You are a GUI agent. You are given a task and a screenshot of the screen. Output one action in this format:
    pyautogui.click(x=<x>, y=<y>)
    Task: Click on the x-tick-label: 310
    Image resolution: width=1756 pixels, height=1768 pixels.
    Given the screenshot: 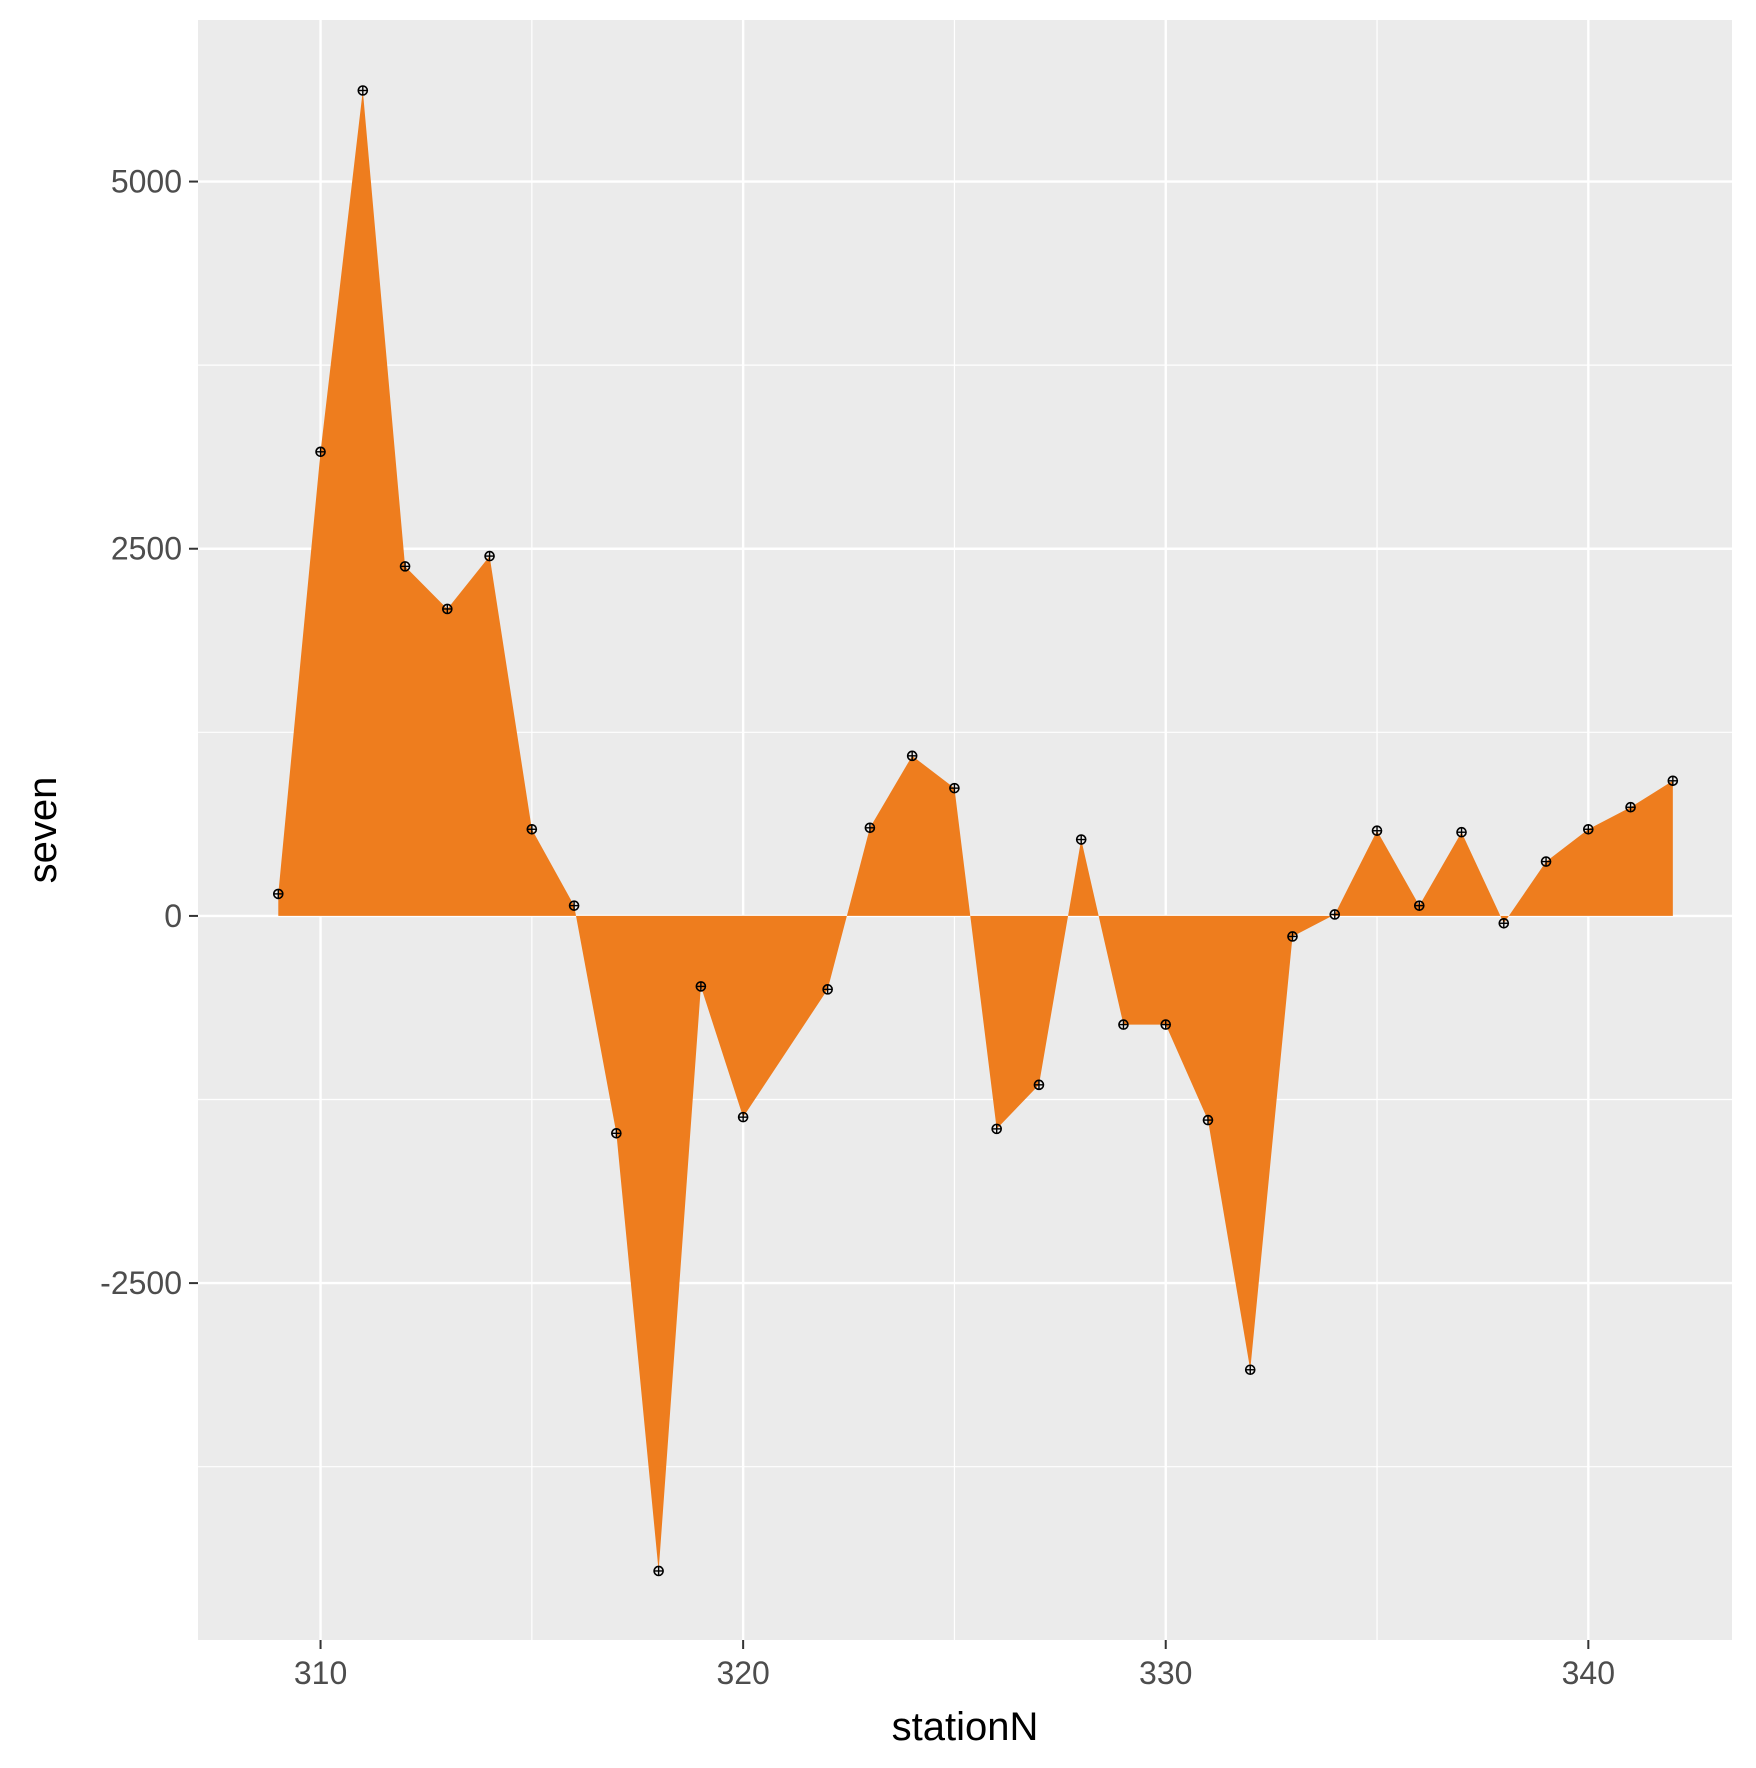 What is the action you would take?
    pyautogui.click(x=320, y=1673)
    